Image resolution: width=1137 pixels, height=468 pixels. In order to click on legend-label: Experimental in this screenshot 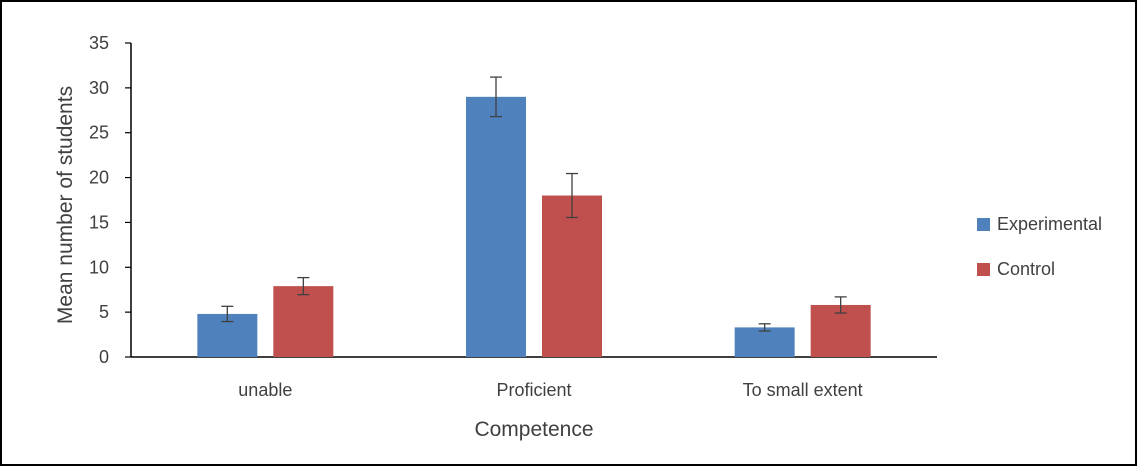, I will do `click(1049, 224)`.